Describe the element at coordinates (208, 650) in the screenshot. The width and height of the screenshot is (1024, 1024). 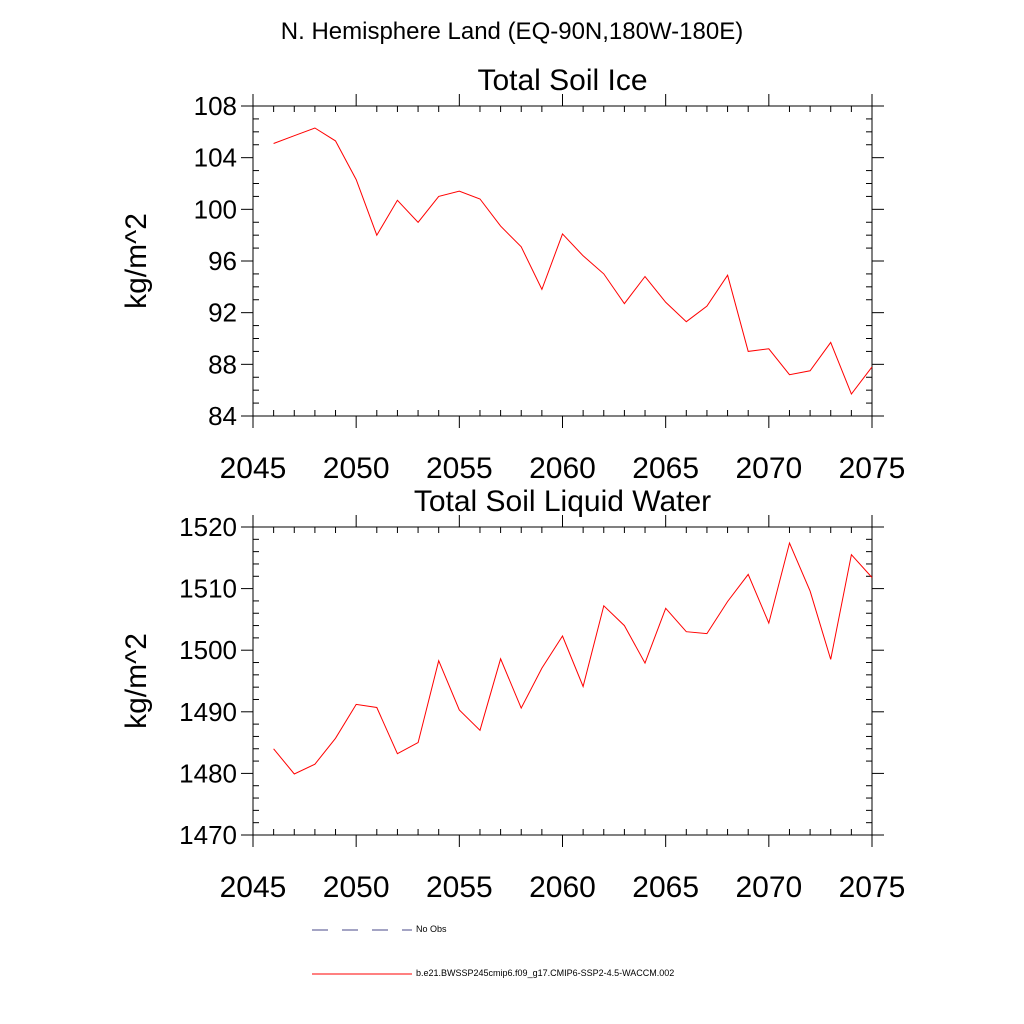
I see `y-tick-label: 1500` at that location.